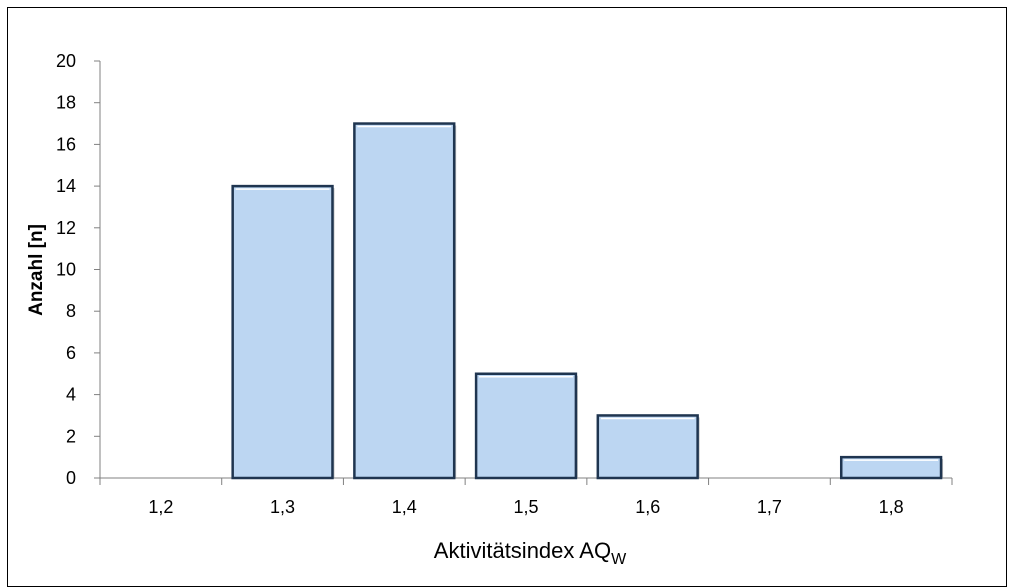 Image resolution: width=1015 pixels, height=587 pixels. What do you see at coordinates (36, 270) in the screenshot?
I see `y-axis-label: Anzahl [n]` at bounding box center [36, 270].